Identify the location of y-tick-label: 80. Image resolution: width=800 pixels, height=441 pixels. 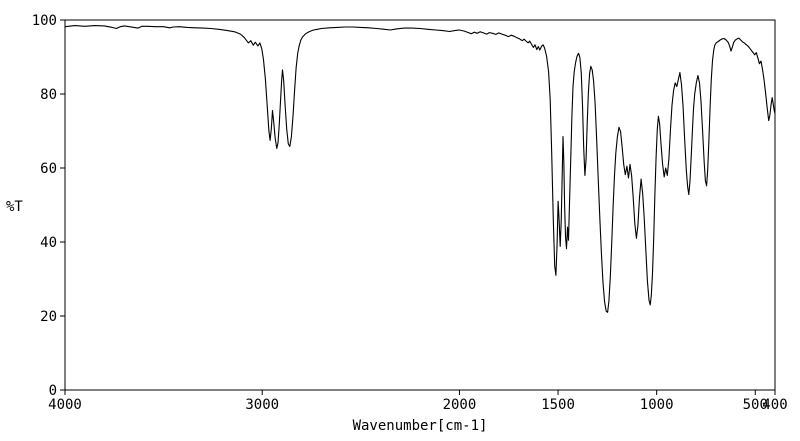
(48, 95).